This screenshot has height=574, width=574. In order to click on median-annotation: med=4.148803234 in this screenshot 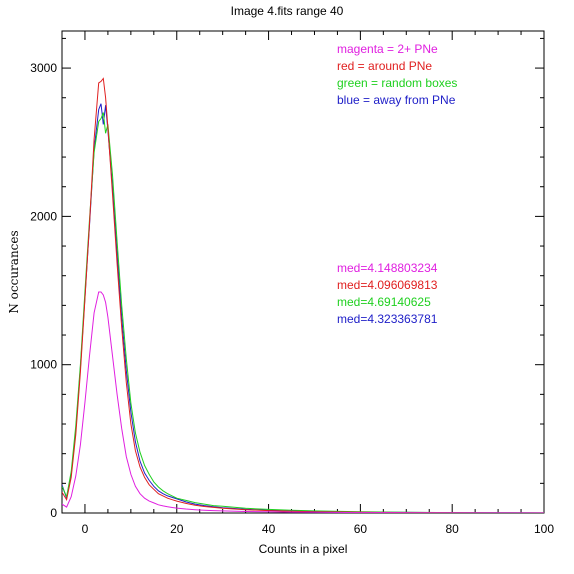, I will do `click(387, 268)`.